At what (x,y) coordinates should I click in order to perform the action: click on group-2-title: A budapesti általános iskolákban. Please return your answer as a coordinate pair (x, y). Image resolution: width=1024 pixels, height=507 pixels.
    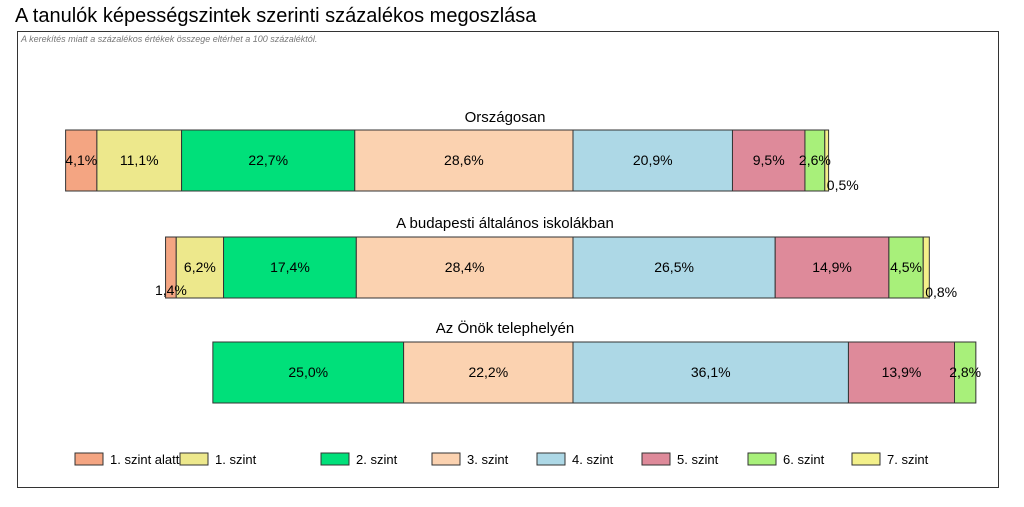
    Looking at the image, I should click on (505, 223).